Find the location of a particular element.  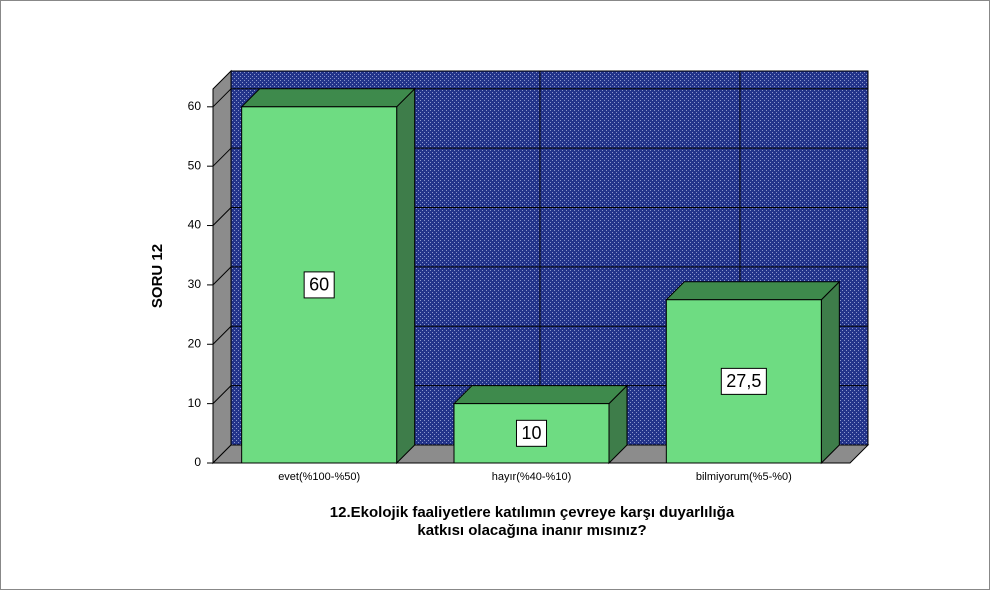

y-axis-label: SORU 12 is located at coordinates (157, 276).